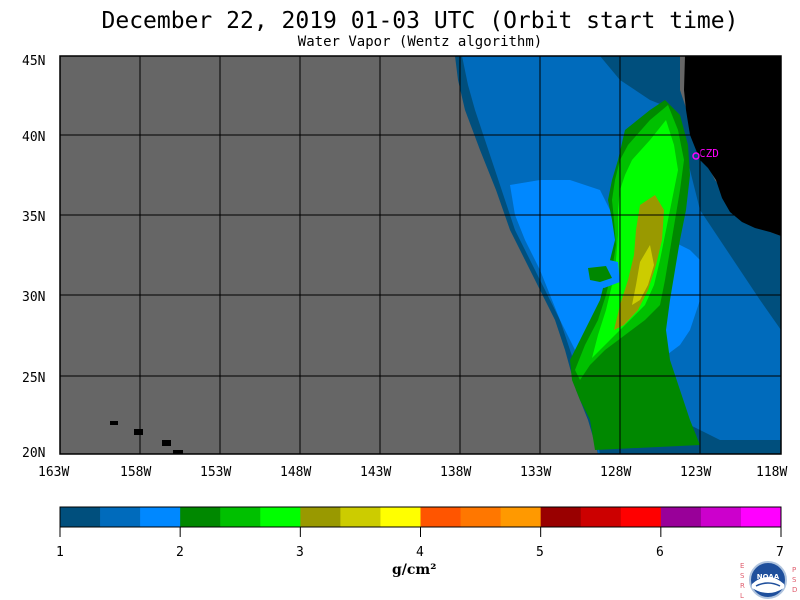 The width and height of the screenshot is (800, 600). What do you see at coordinates (33, 453) in the screenshot?
I see `lat-label-20n: 20N` at bounding box center [33, 453].